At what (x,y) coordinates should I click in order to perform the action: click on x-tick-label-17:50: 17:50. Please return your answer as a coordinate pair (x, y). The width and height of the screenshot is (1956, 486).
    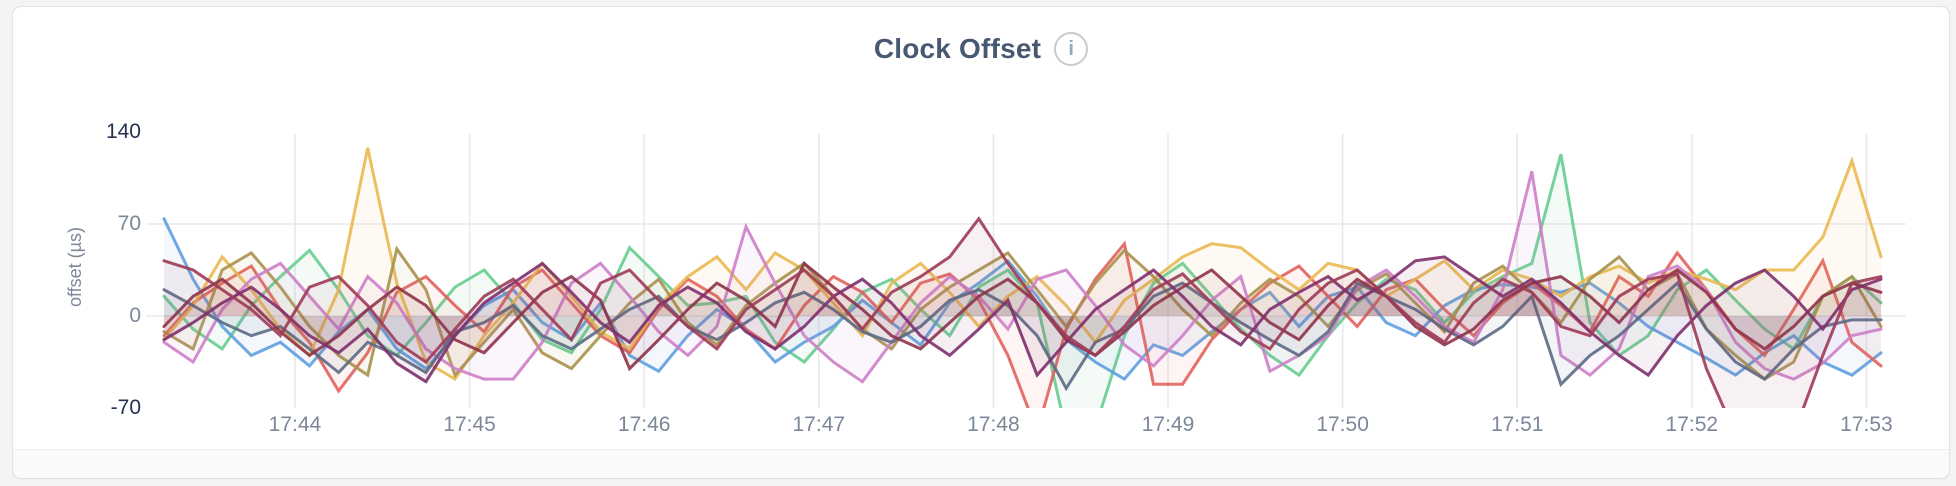
    Looking at the image, I should click on (1342, 424).